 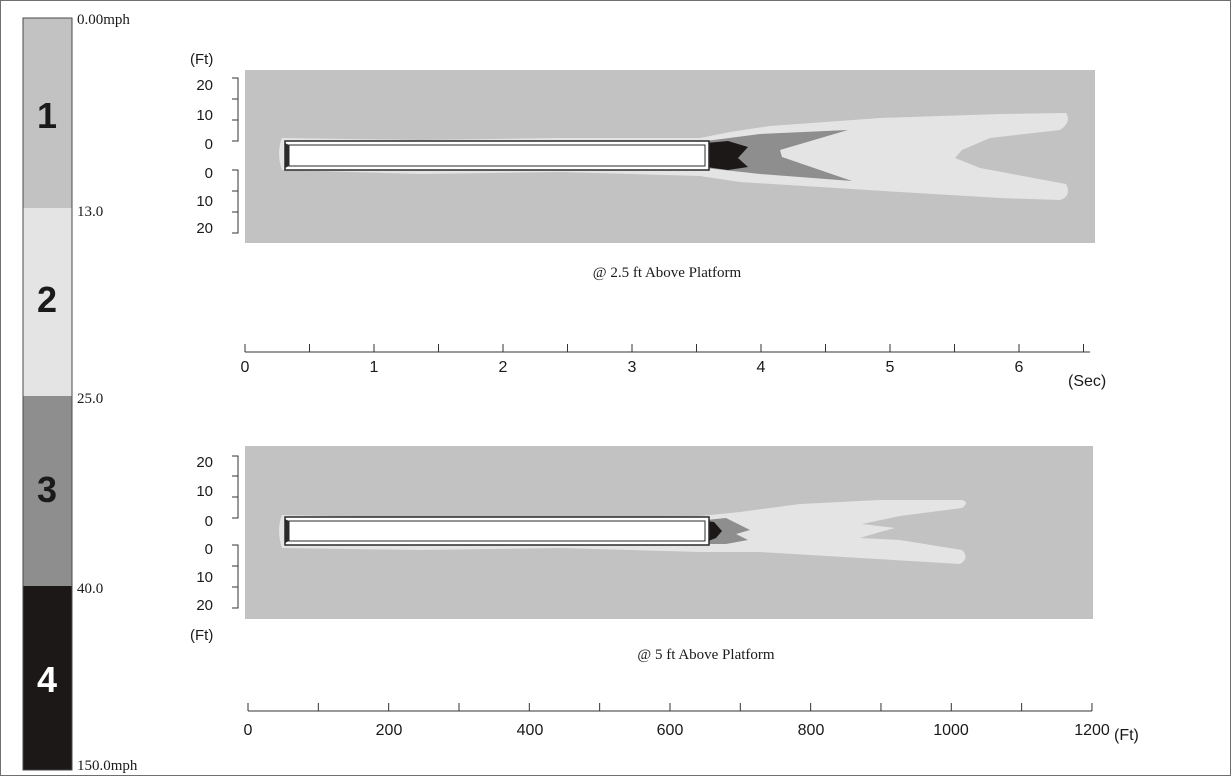 I want to click on distance-axis-ticks, so click(x=670, y=707).